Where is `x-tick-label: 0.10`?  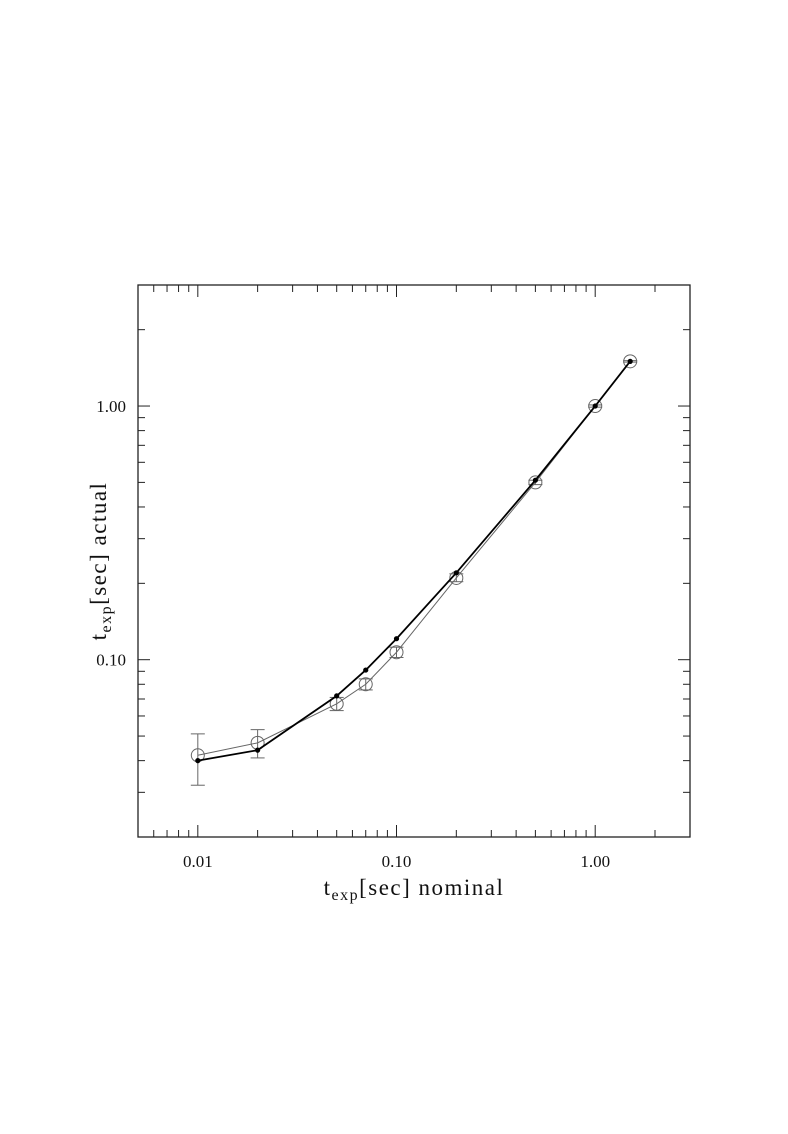 x-tick-label: 0.10 is located at coordinates (397, 861).